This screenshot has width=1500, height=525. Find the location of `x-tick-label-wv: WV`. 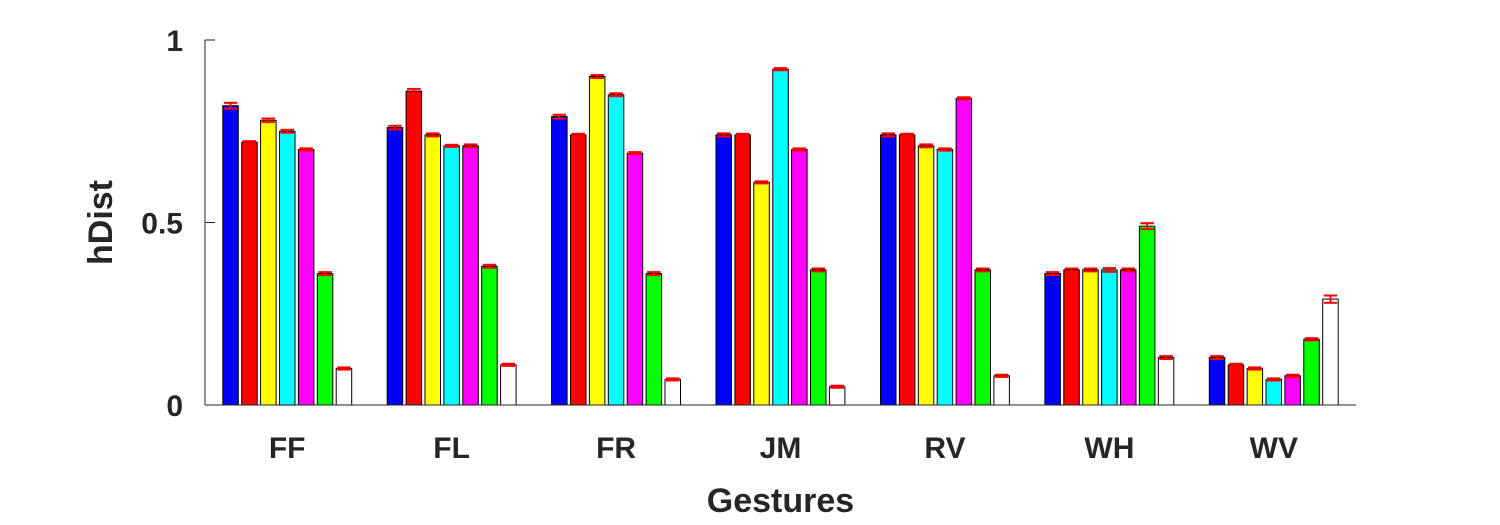

x-tick-label-wv: WV is located at coordinates (1274, 448).